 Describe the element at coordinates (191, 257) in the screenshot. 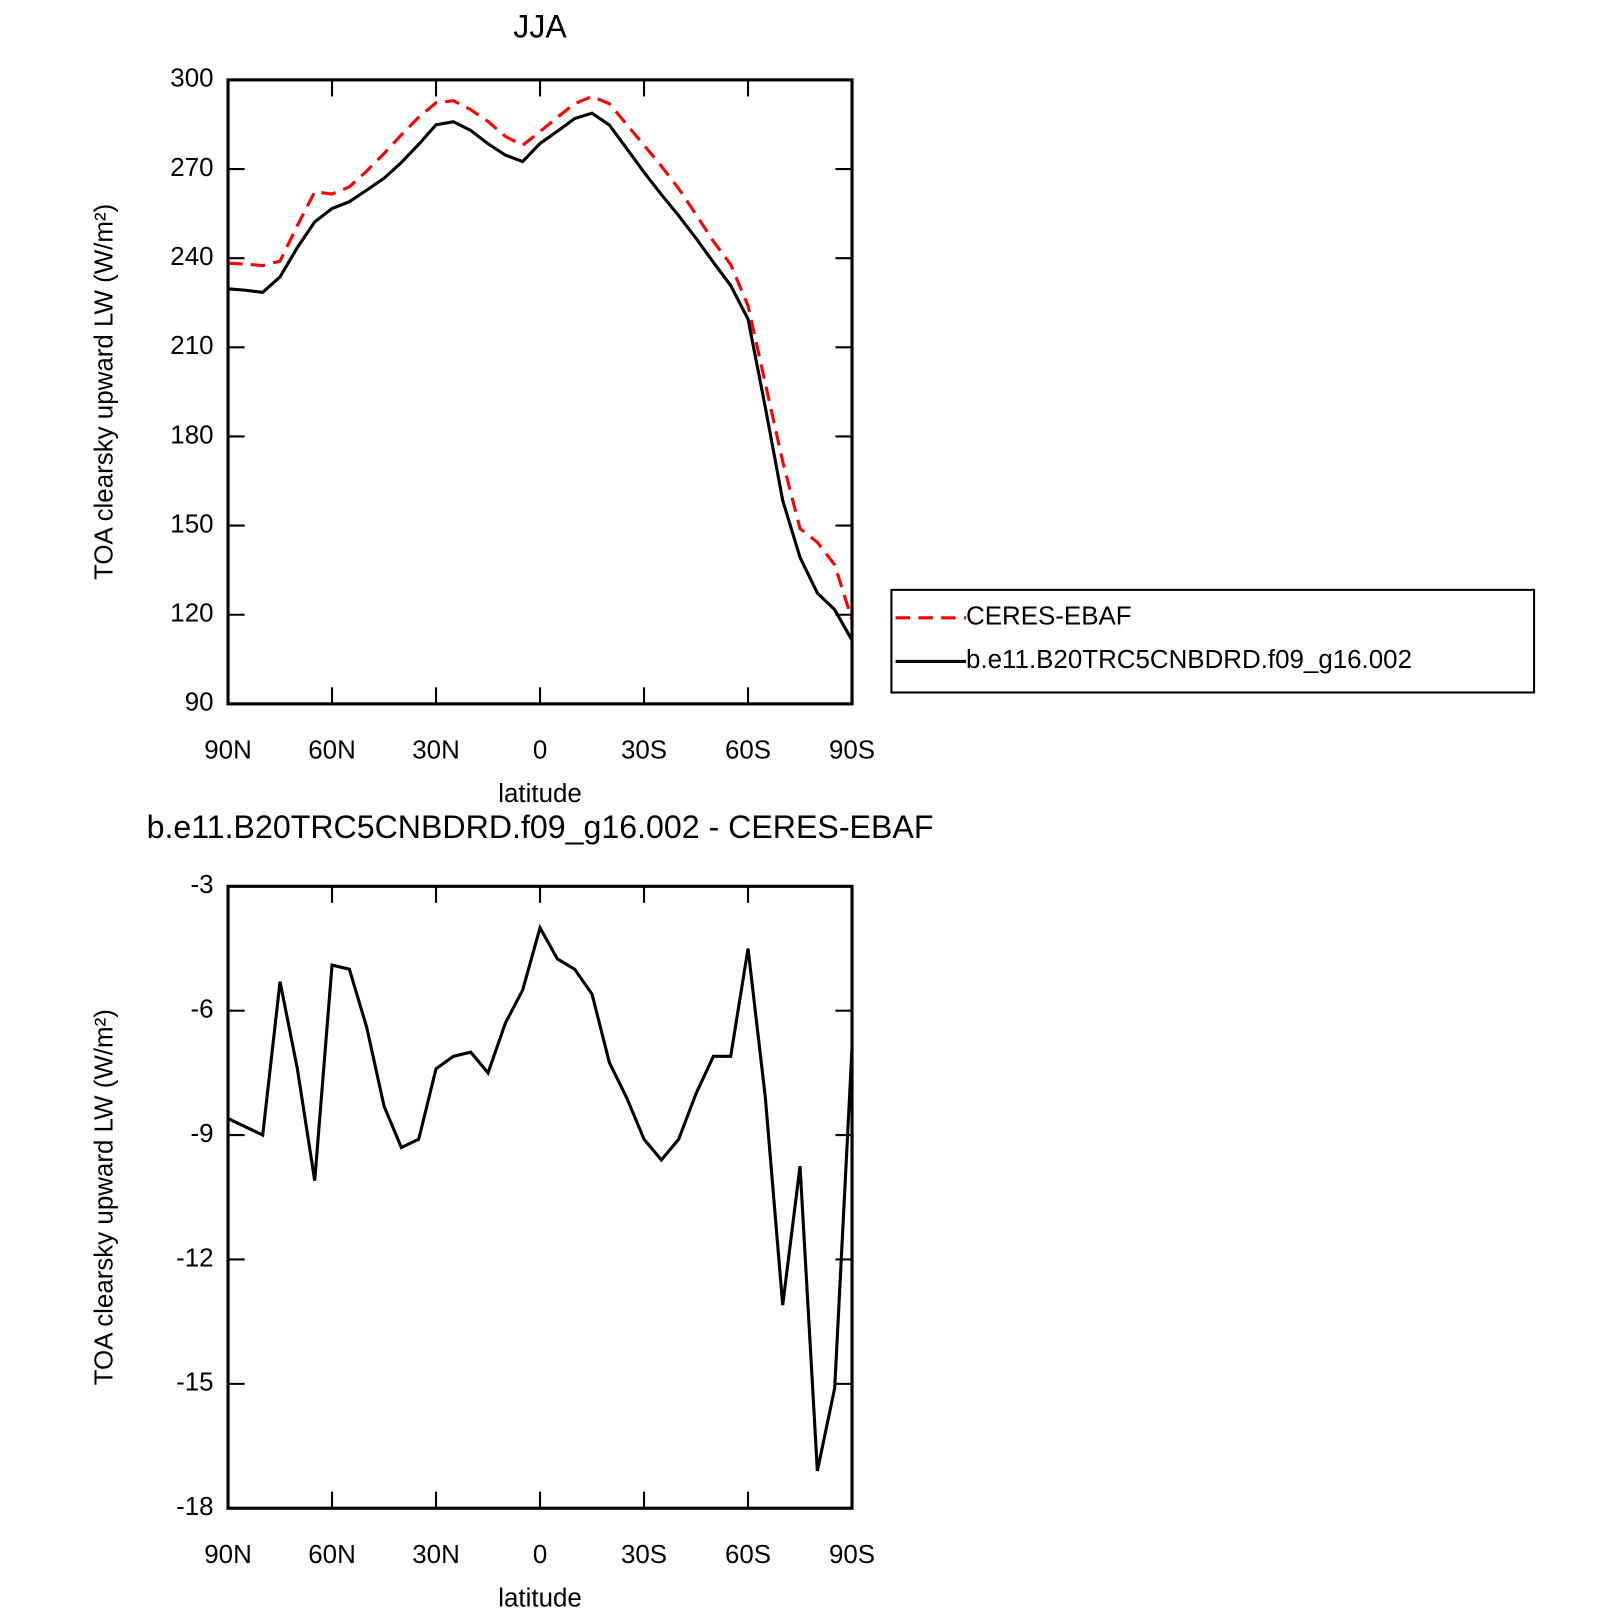

I see `y-tick-label: 240` at that location.